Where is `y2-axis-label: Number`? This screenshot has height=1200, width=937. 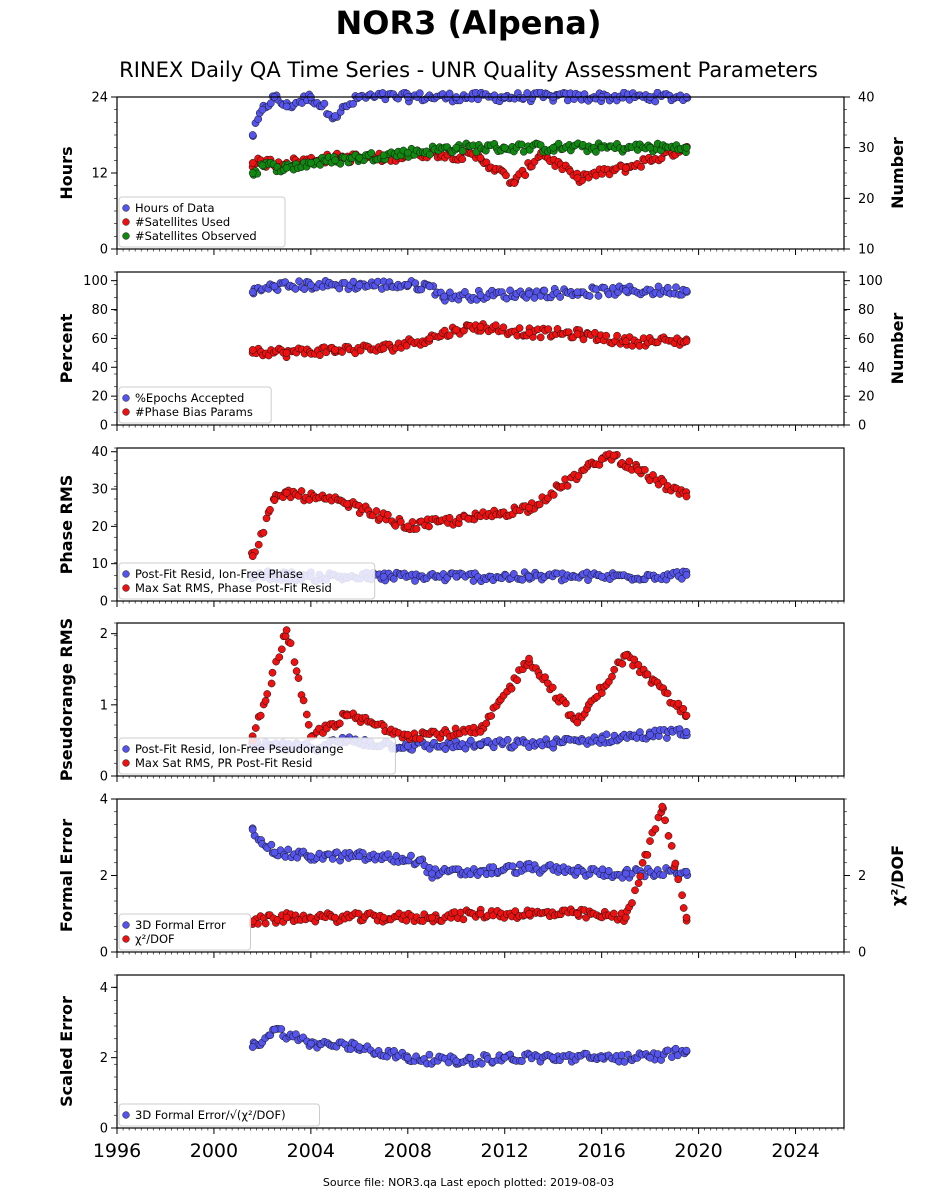 y2-axis-label: Number is located at coordinates (897, 349).